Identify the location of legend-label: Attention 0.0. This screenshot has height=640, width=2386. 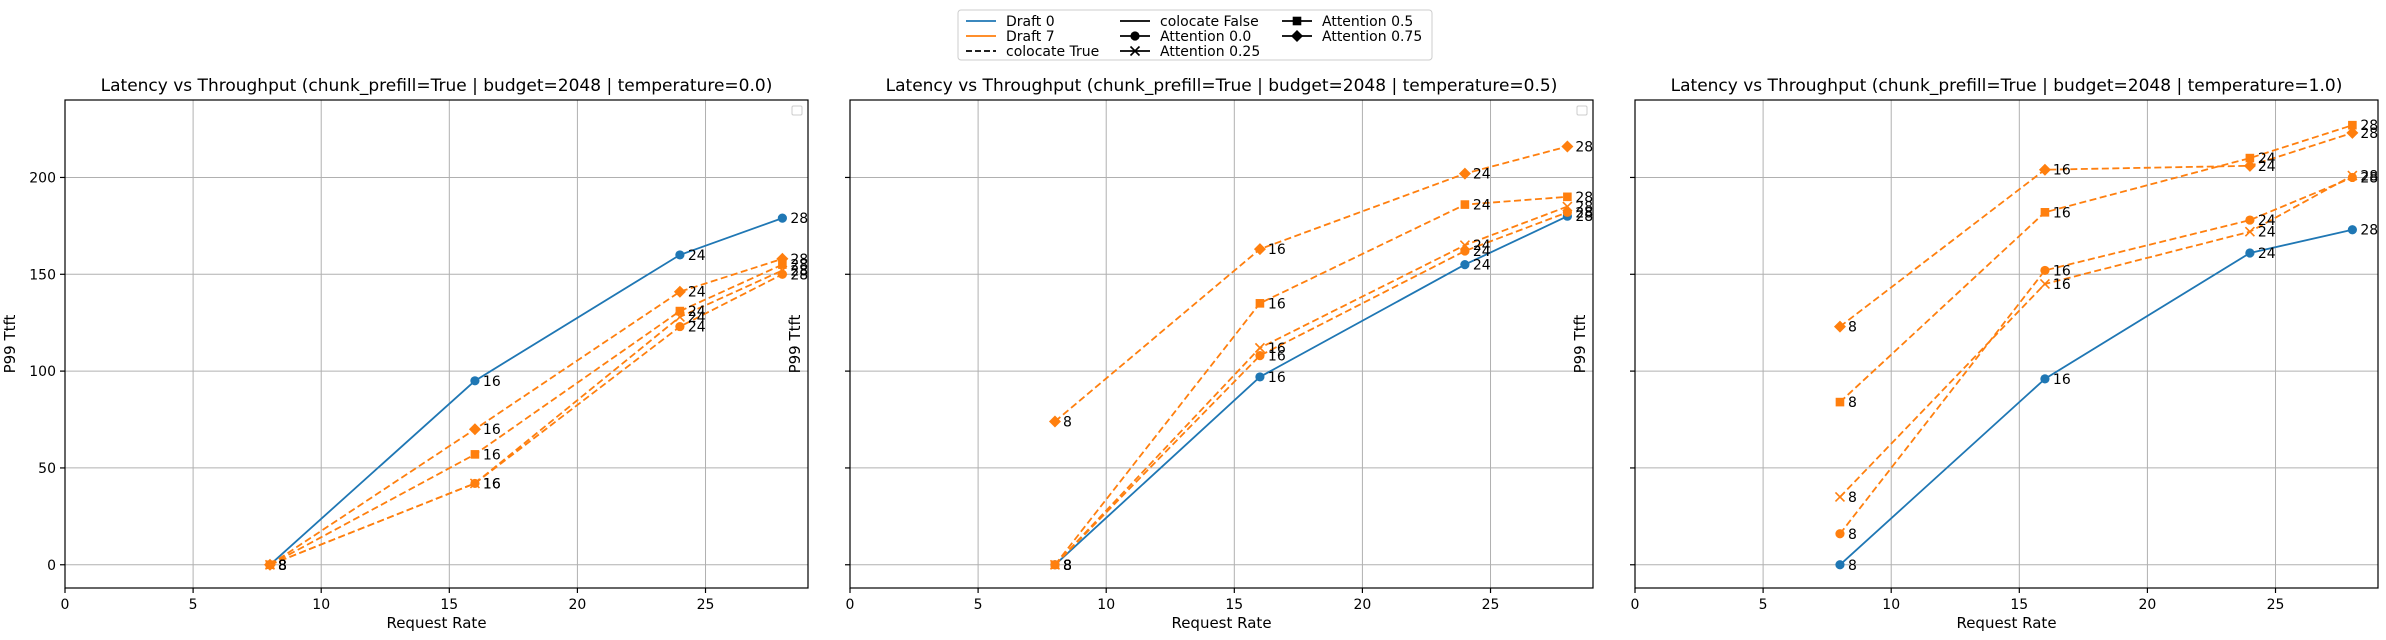
(1205, 37).